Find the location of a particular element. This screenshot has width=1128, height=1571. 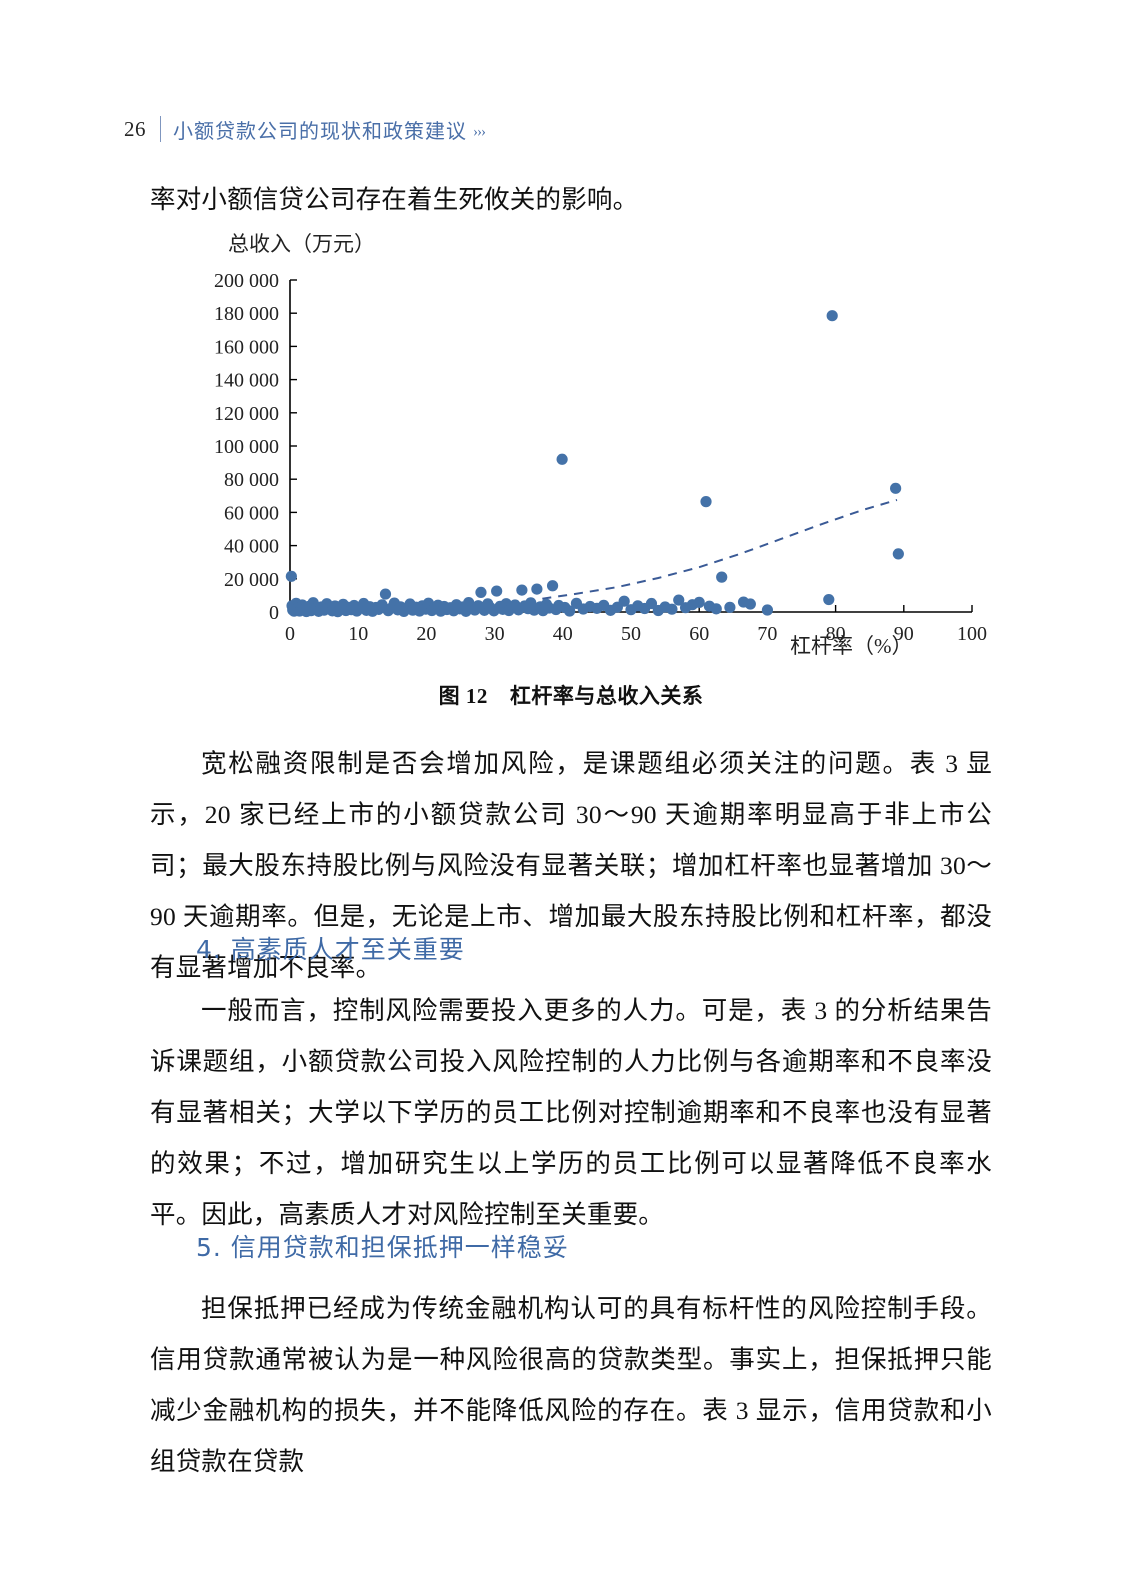

figure-caption: 图 12 杠杆率与总收入关系 is located at coordinates (571, 695).